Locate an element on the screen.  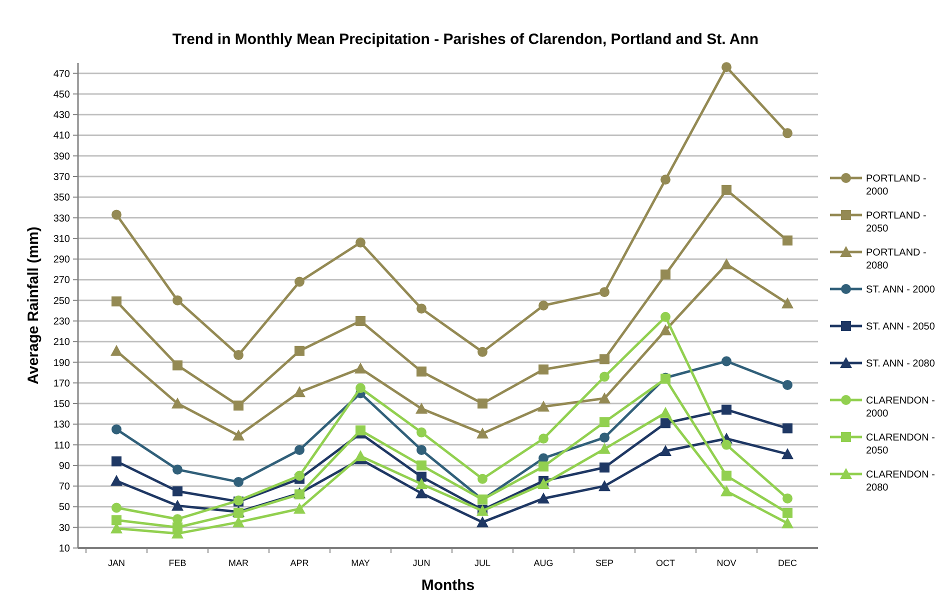
y-tick-label: 50 is located at coordinates (64, 508).